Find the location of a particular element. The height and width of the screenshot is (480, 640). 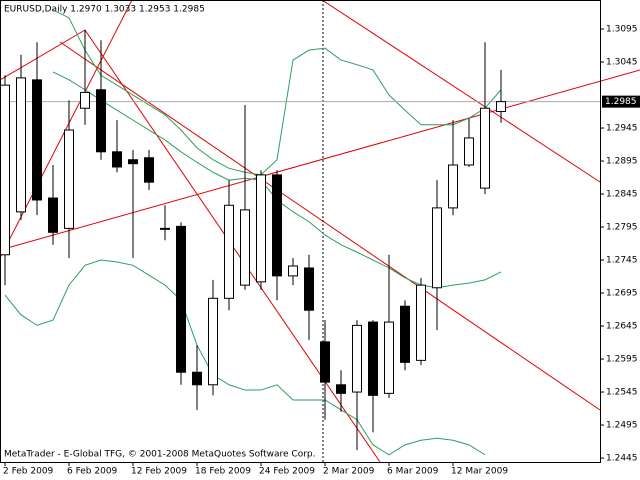

x-tick-label: 12 Mar 2009 is located at coordinates (479, 472).